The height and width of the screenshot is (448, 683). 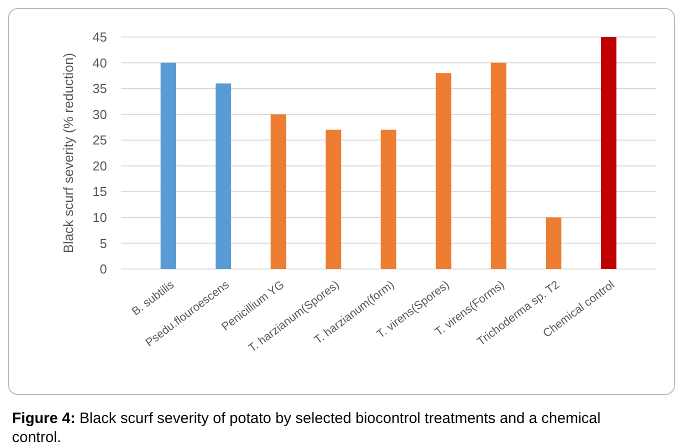 What do you see at coordinates (99, 166) in the screenshot?
I see `y-tick-label: 20` at bounding box center [99, 166].